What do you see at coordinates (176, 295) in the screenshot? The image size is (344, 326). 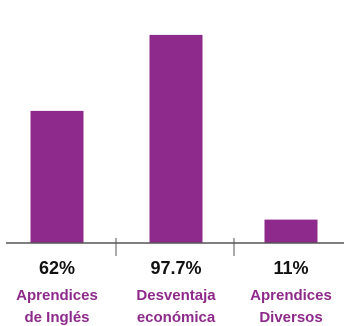 I see `category-label-2-line-1: Desventaja` at bounding box center [176, 295].